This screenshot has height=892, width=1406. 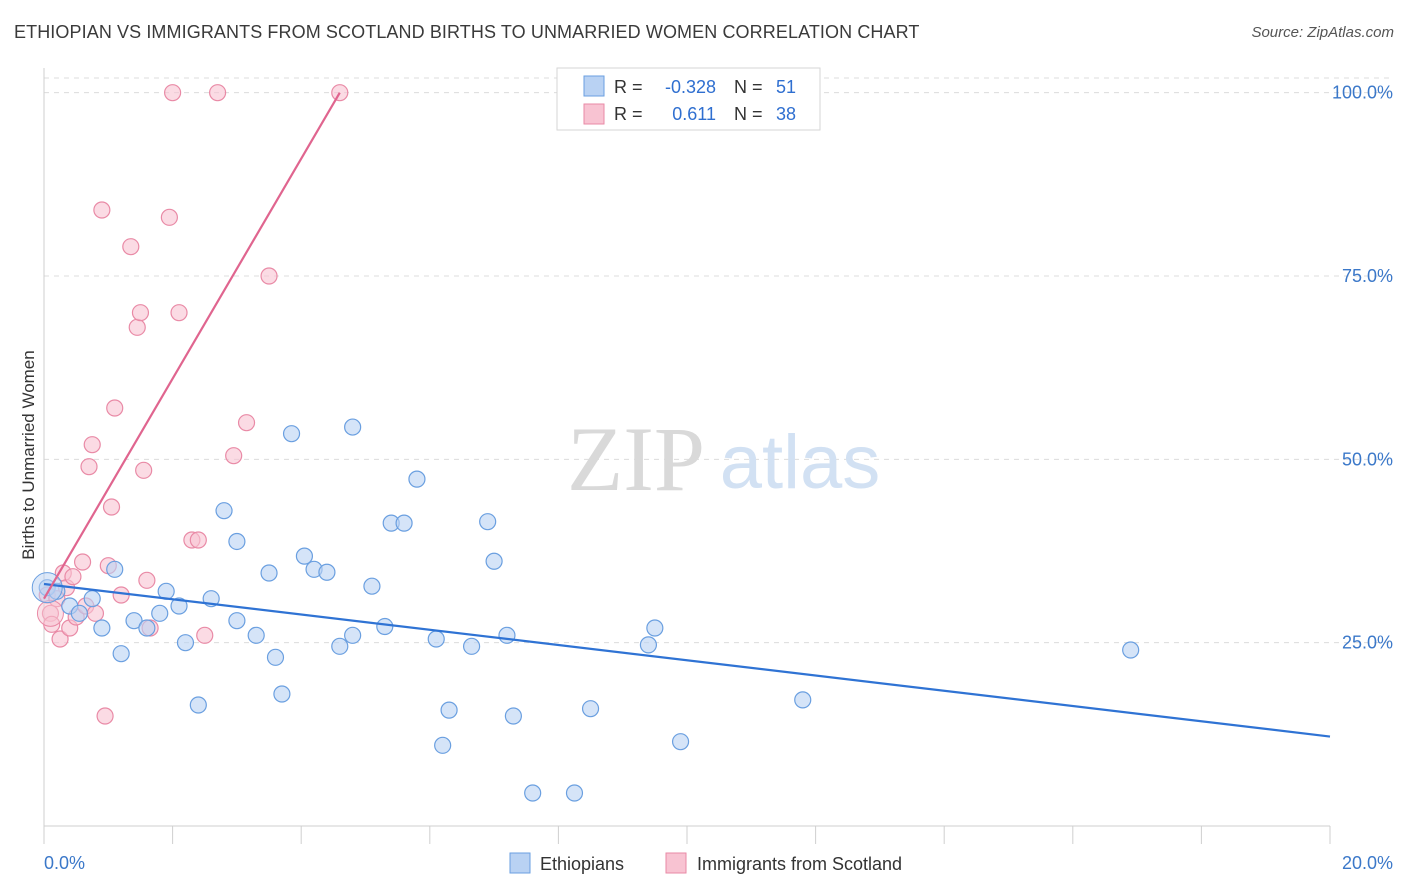 I want to click on stats-n-value-1: 51, so click(x=786, y=87).